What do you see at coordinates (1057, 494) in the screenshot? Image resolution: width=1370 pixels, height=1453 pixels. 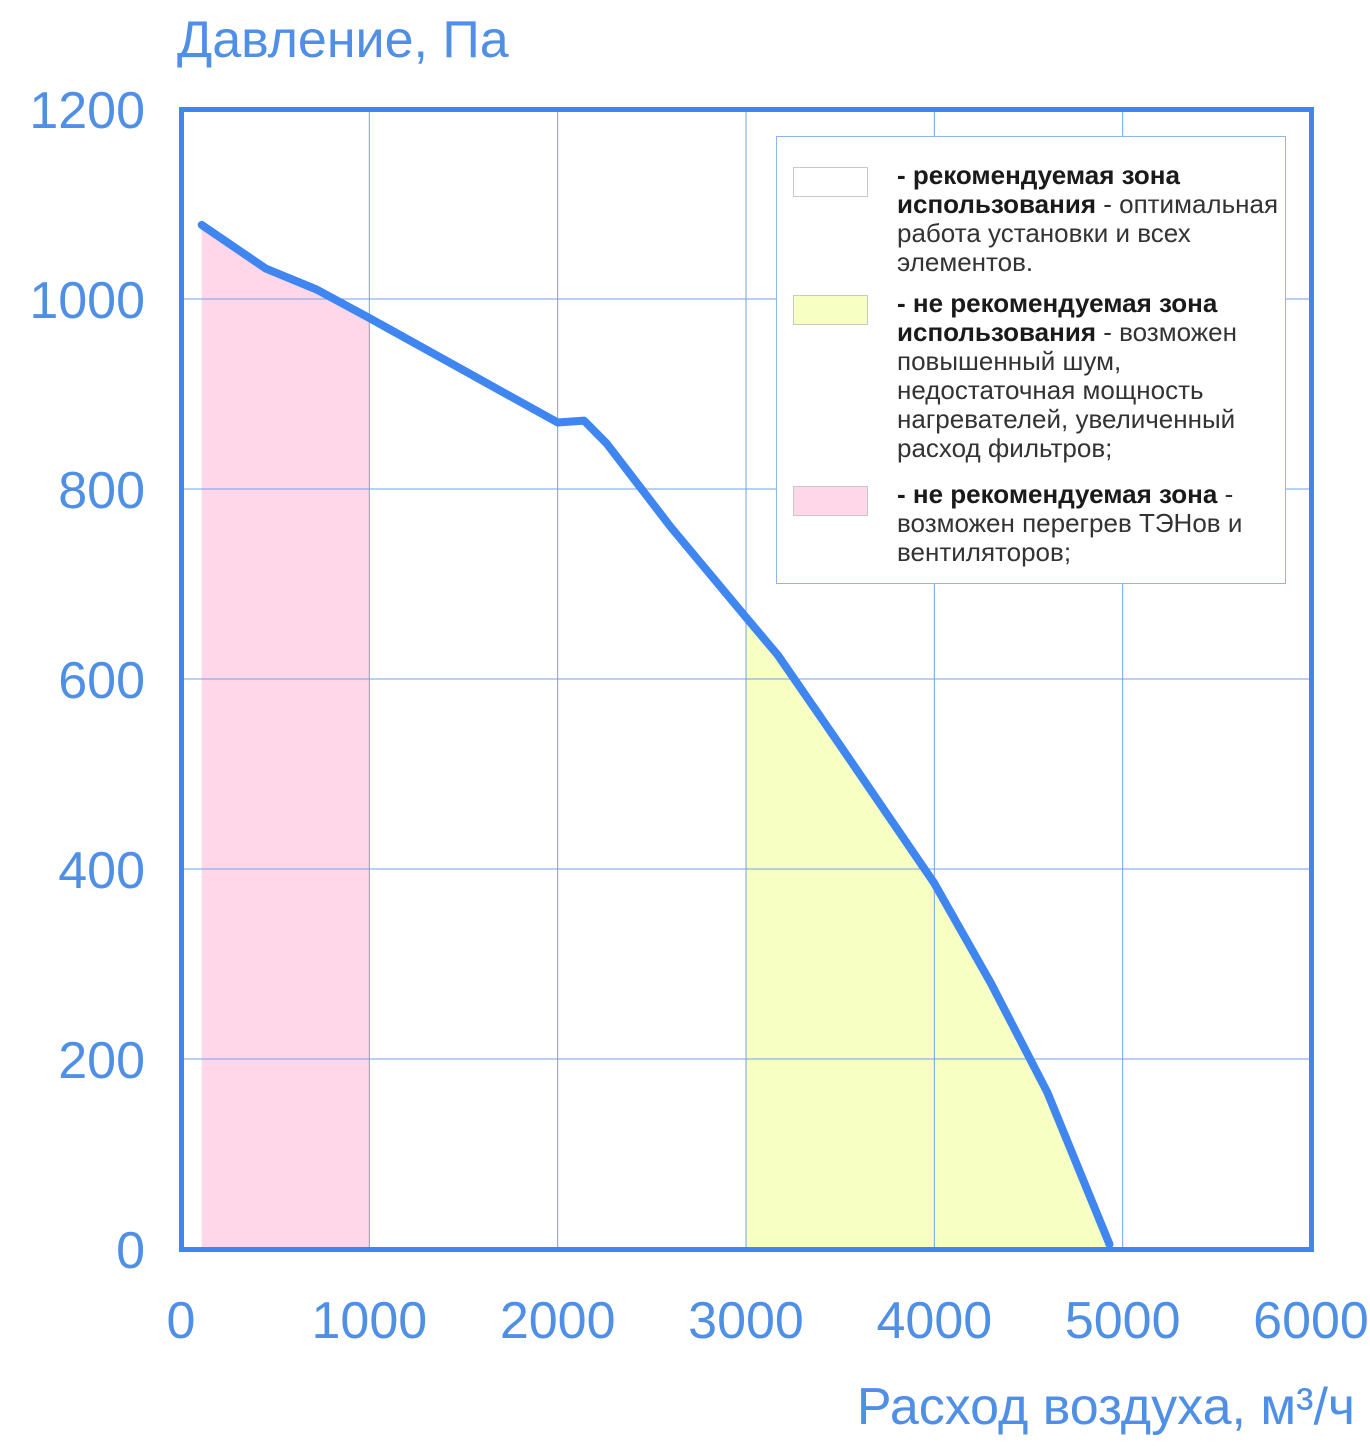 I see `legend-label-overheat: - не рекомендуемая зона` at bounding box center [1057, 494].